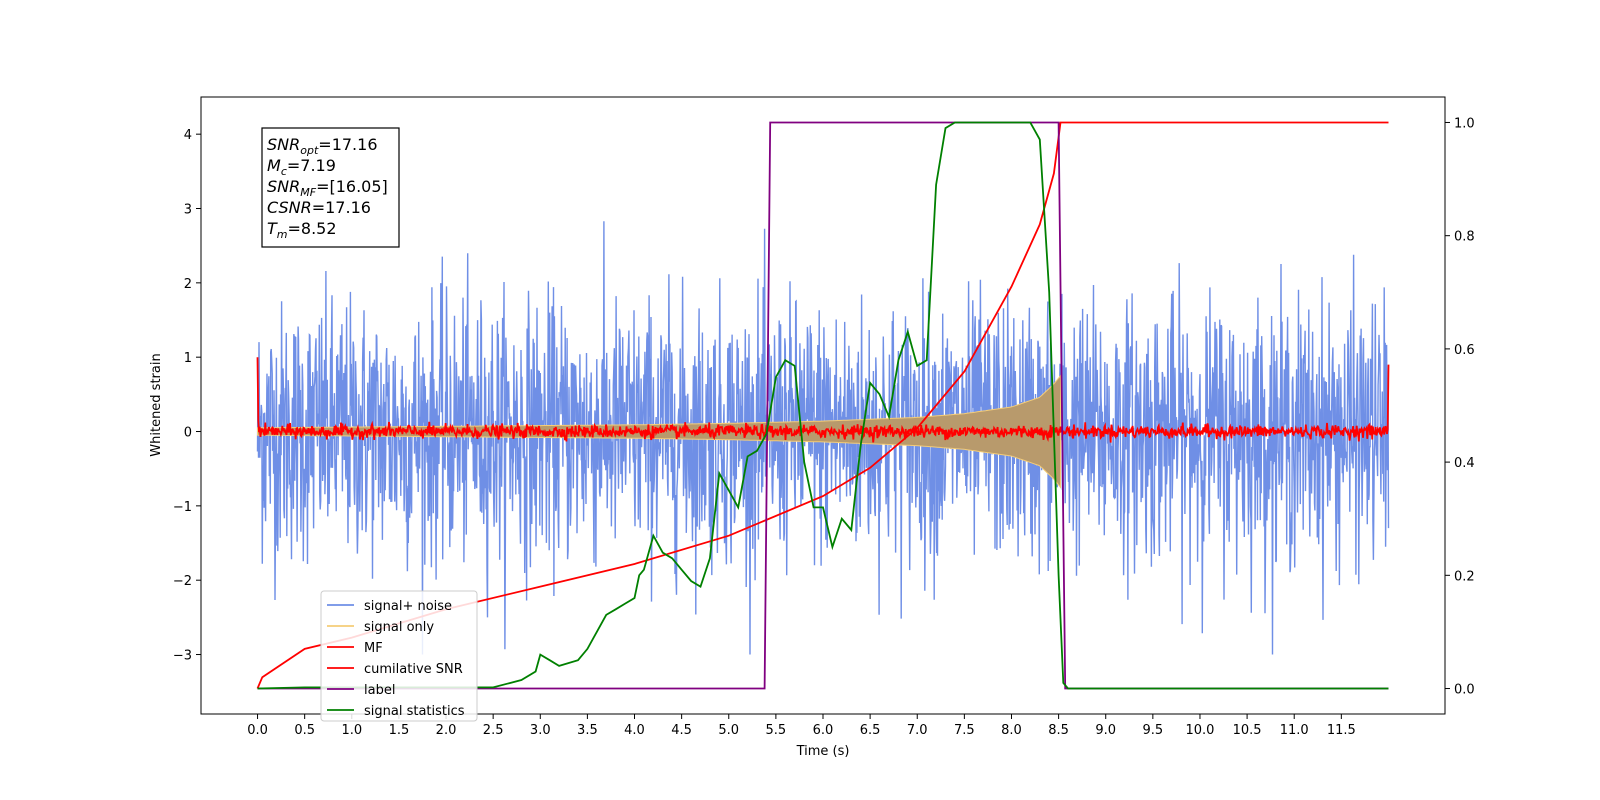  What do you see at coordinates (322, 146) in the screenshot?
I see `annotation-line: SNRopt=17.16` at bounding box center [322, 146].